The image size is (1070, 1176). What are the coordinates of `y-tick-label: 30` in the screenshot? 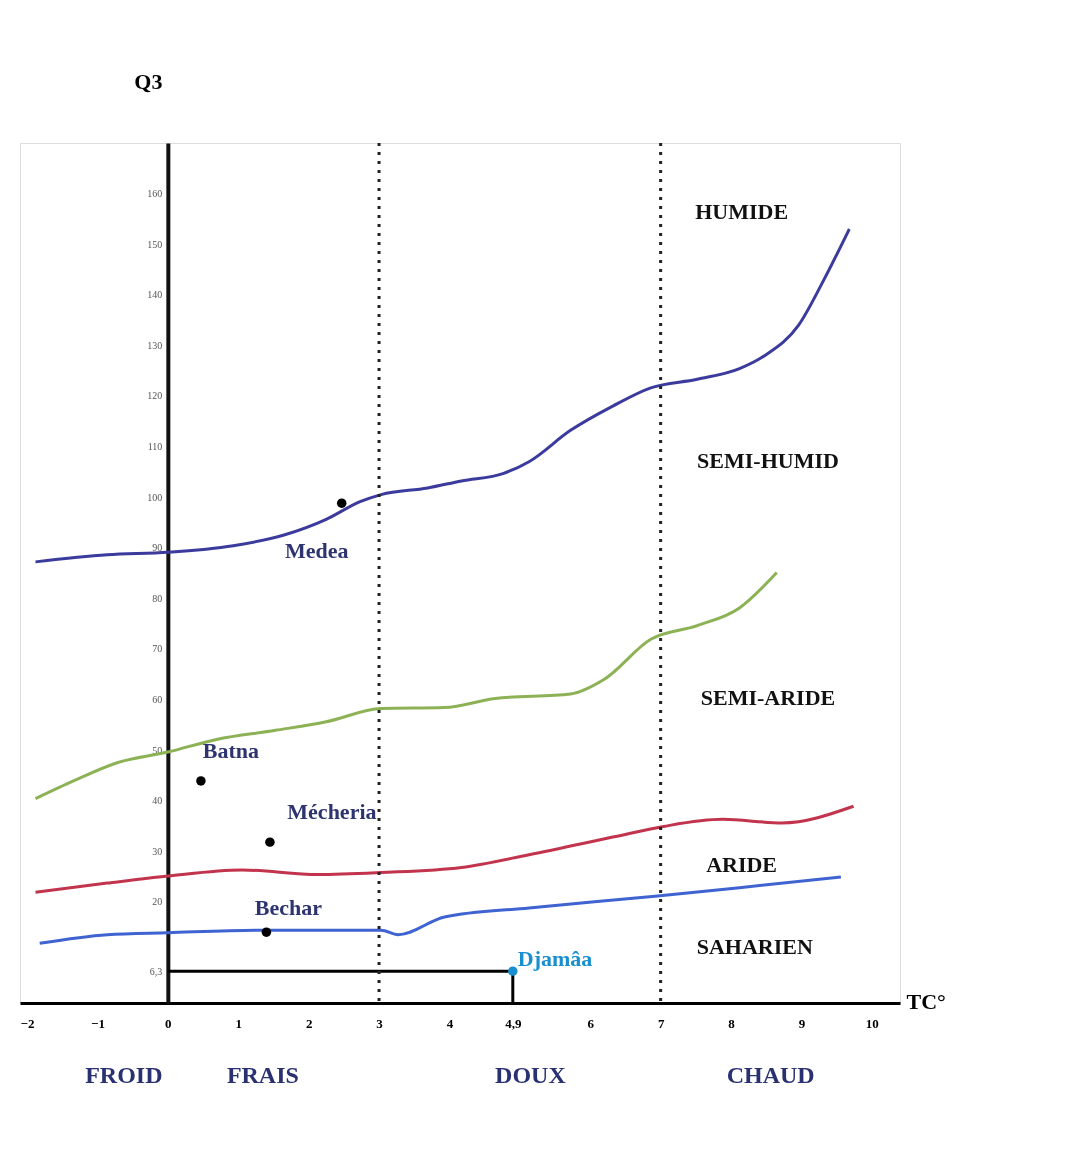 It's located at (157, 851).